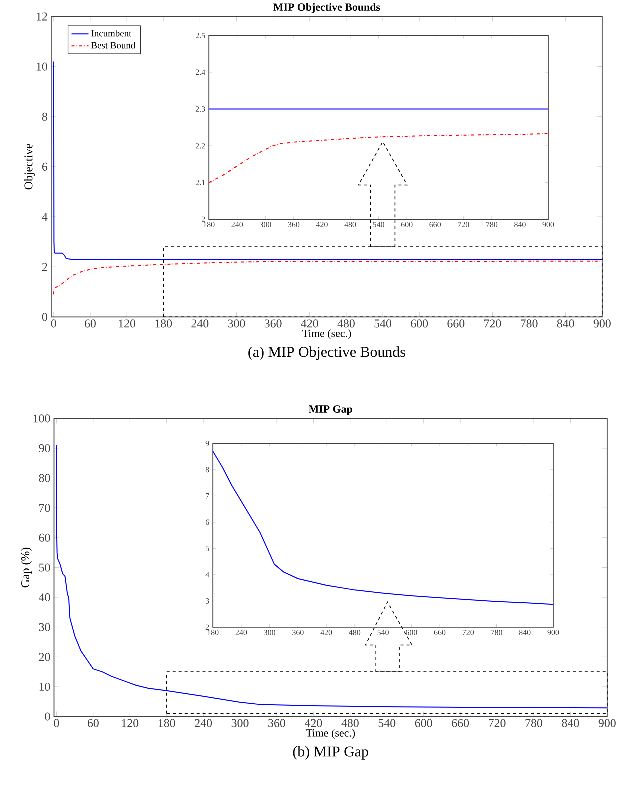 The height and width of the screenshot is (787, 642). Describe the element at coordinates (44, 448) in the screenshot. I see `y-tick-label: 90` at that location.